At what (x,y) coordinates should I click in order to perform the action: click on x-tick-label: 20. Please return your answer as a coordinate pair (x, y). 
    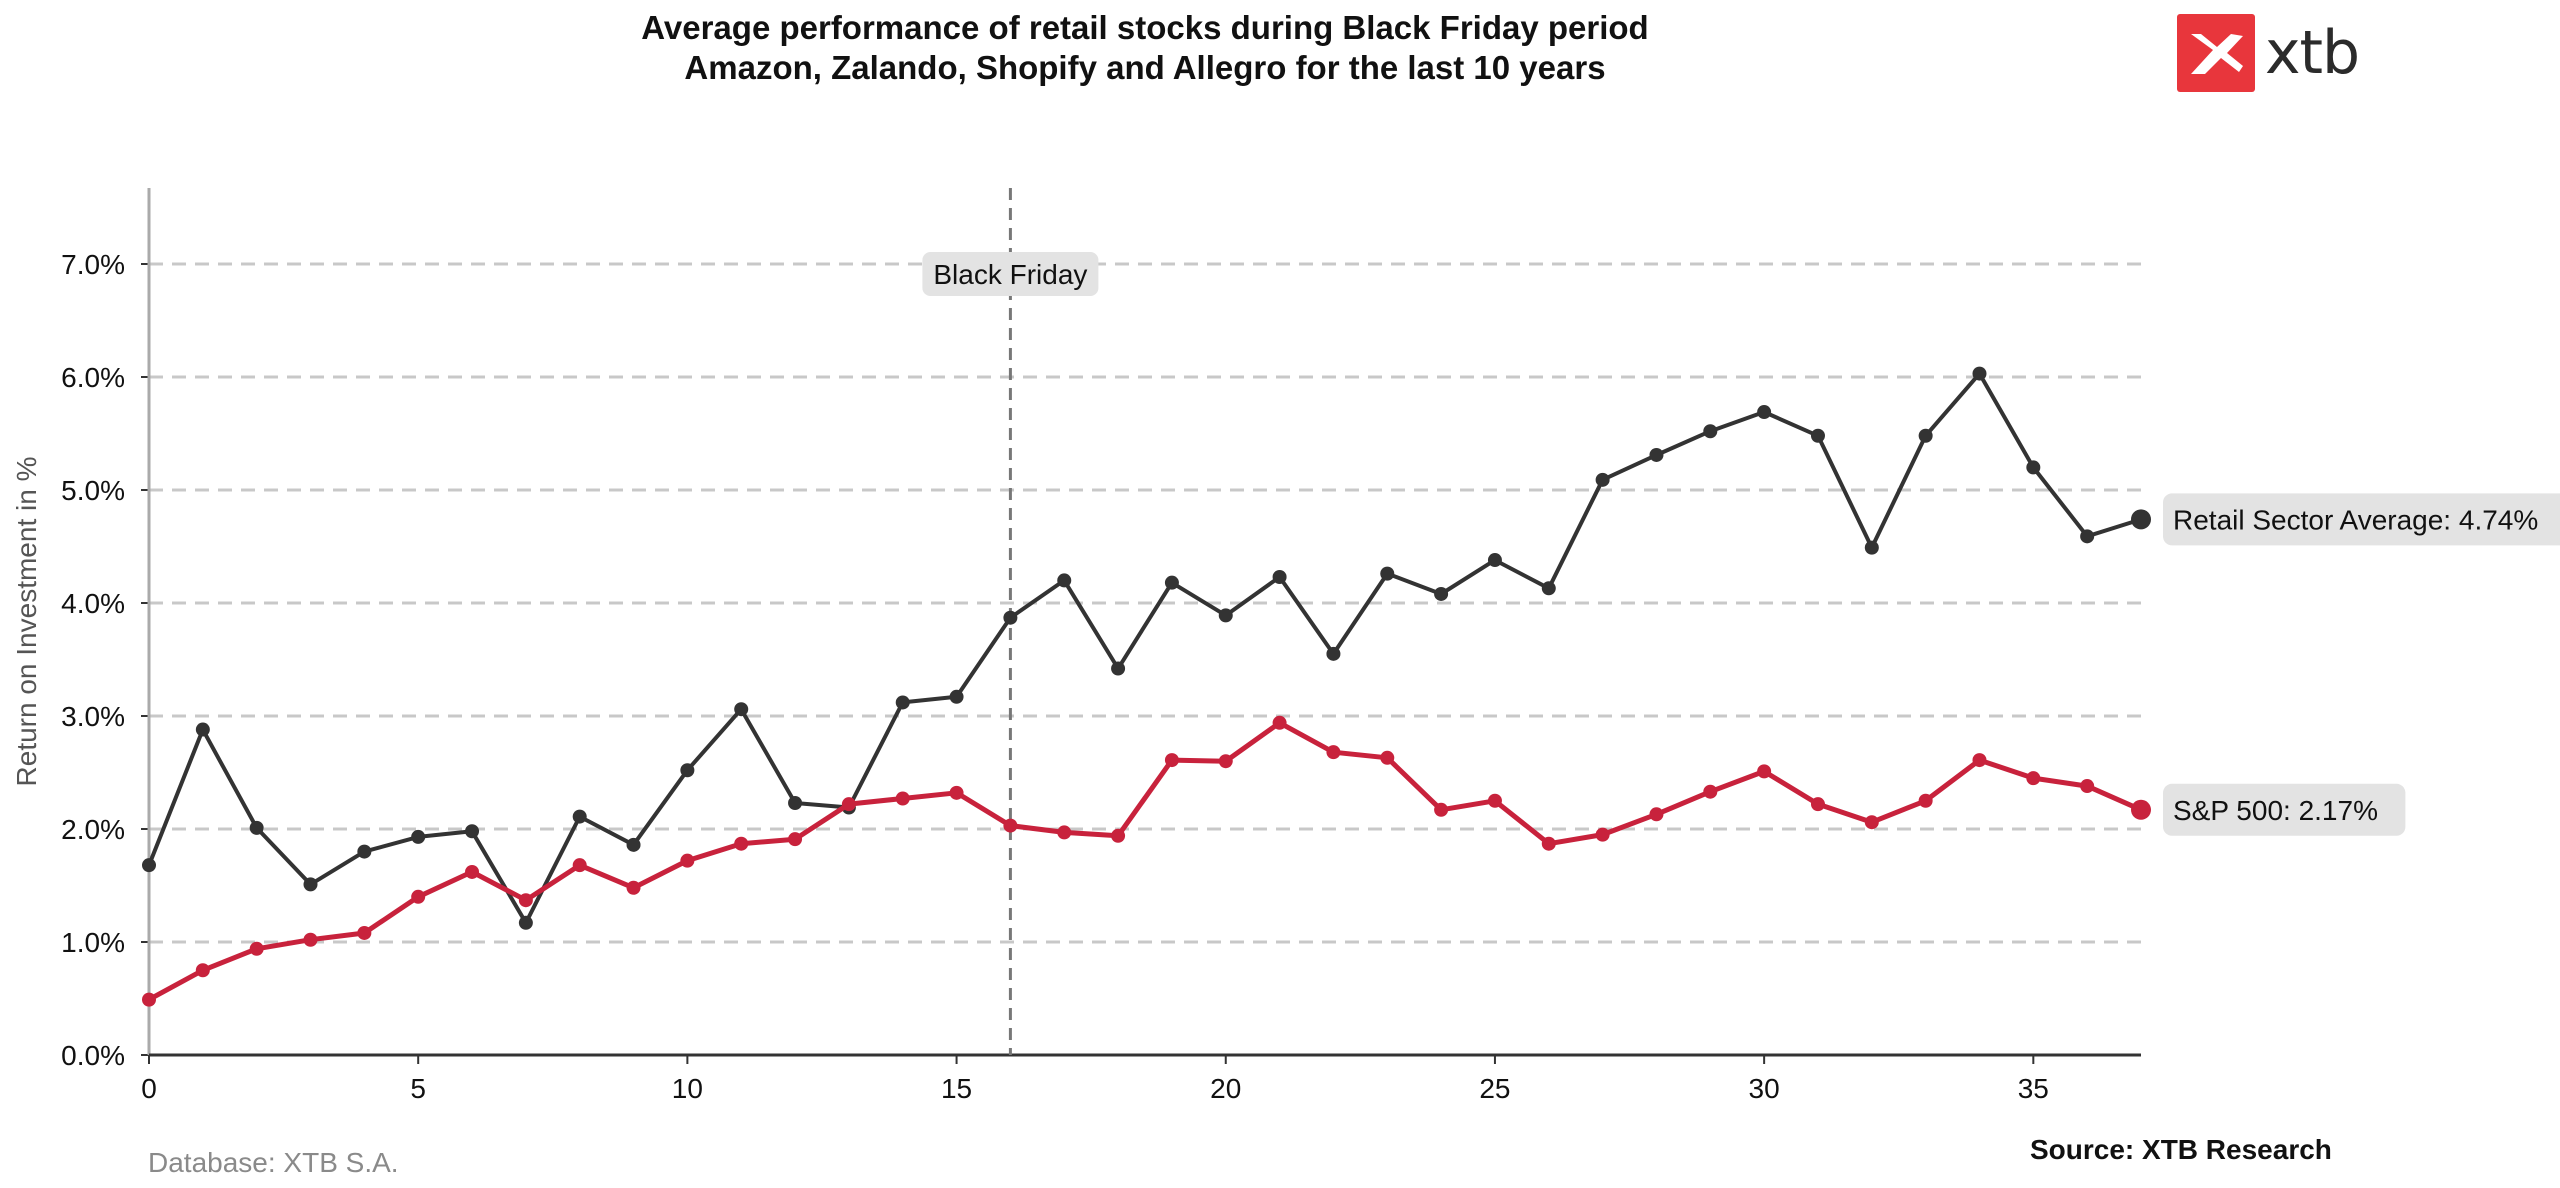
    Looking at the image, I should click on (1225, 1088).